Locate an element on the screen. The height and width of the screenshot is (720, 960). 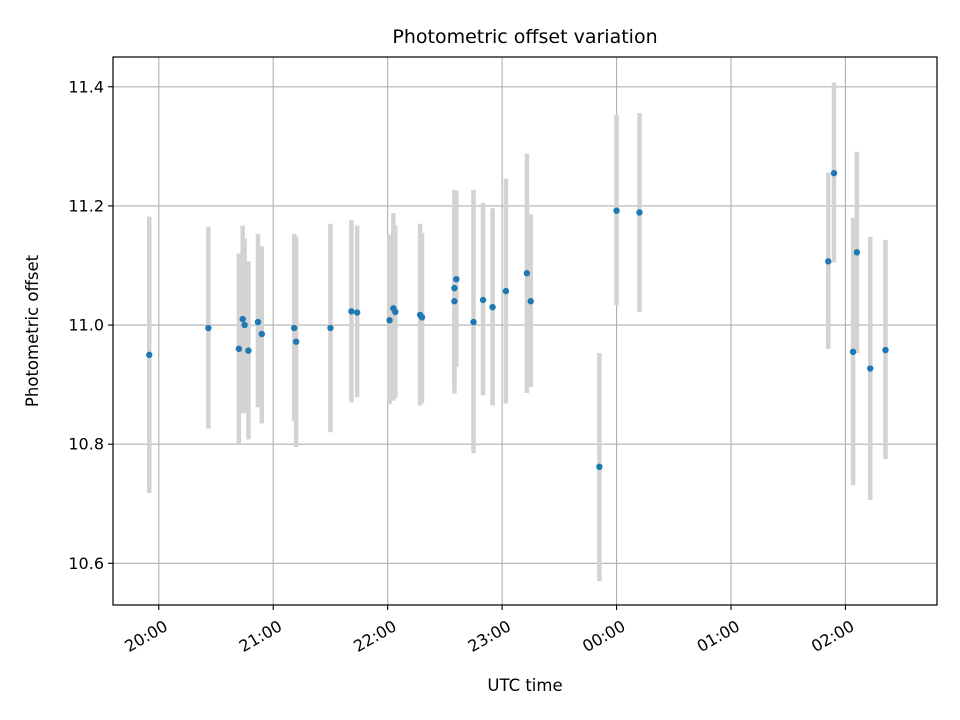
y-tick-label: 11.2 is located at coordinates (86, 205).